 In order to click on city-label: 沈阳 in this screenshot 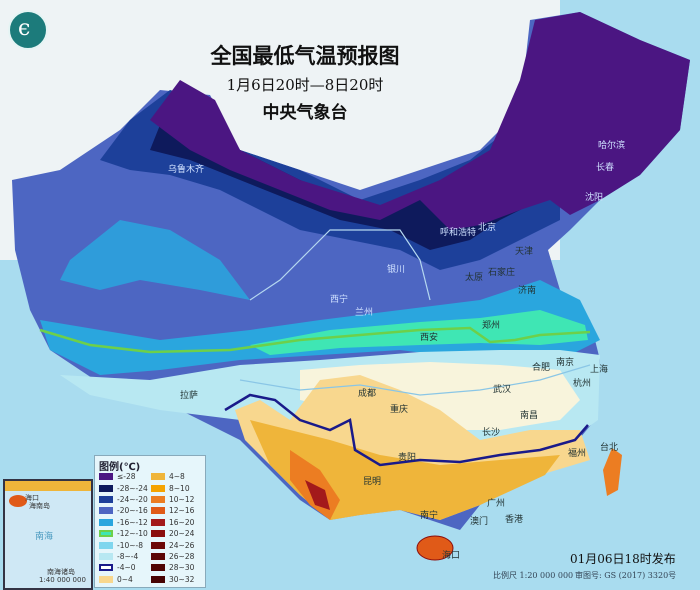, I will do `click(594, 198)`.